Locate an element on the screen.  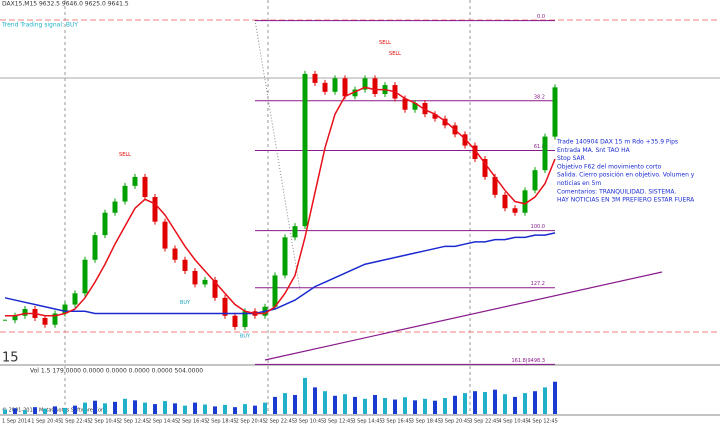
x-tick-label: 1 Sep 22:45 is located at coordinates (75, 422).